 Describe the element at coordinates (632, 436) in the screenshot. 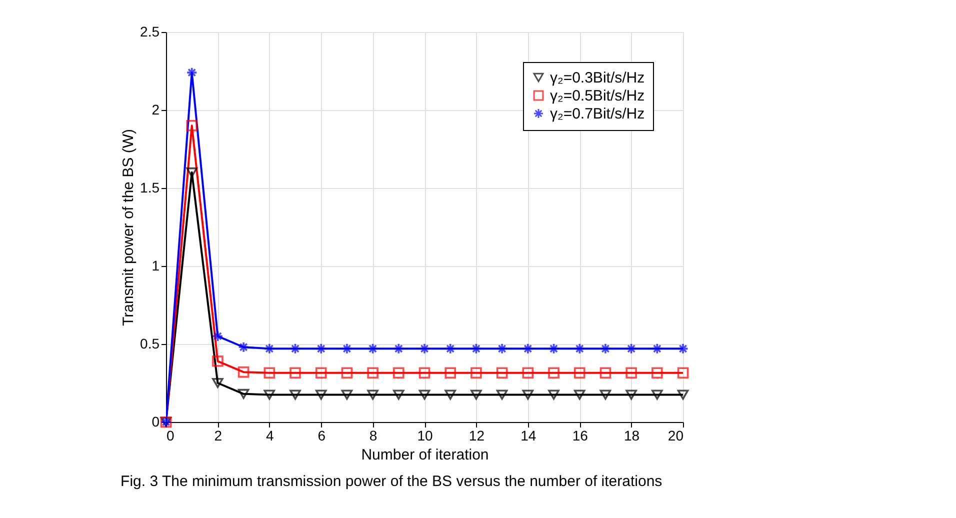

I see `x-tick-label: 18` at that location.